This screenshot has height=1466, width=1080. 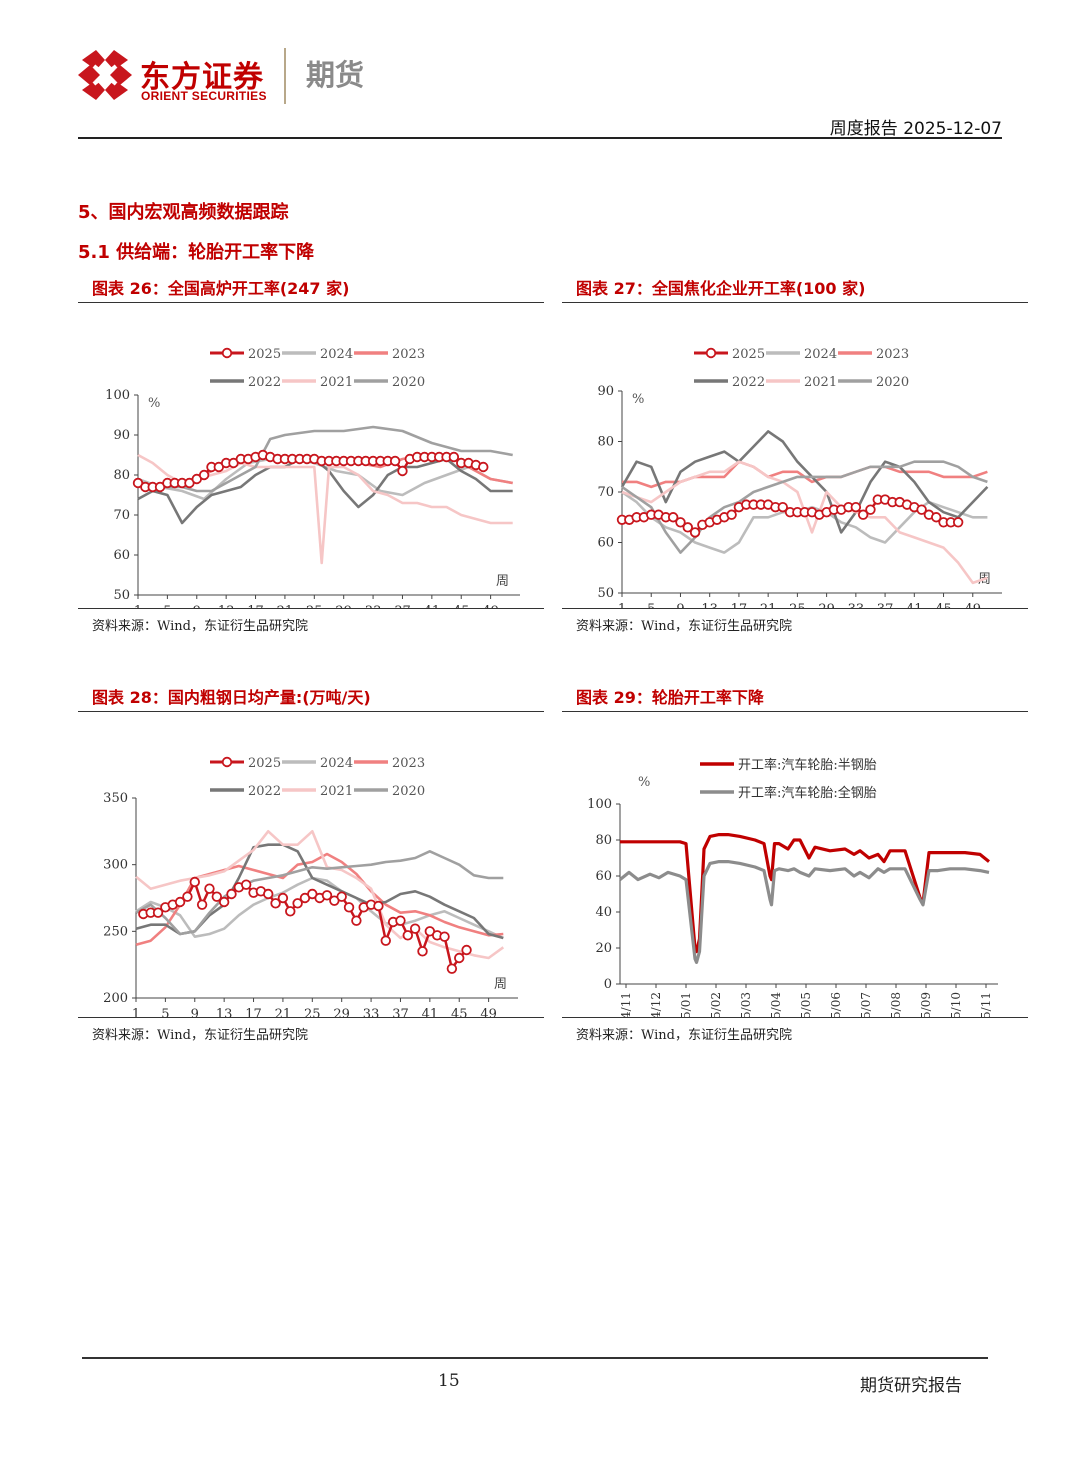 I want to click on x-tick-label: 25/07, so click(x=866, y=1004).